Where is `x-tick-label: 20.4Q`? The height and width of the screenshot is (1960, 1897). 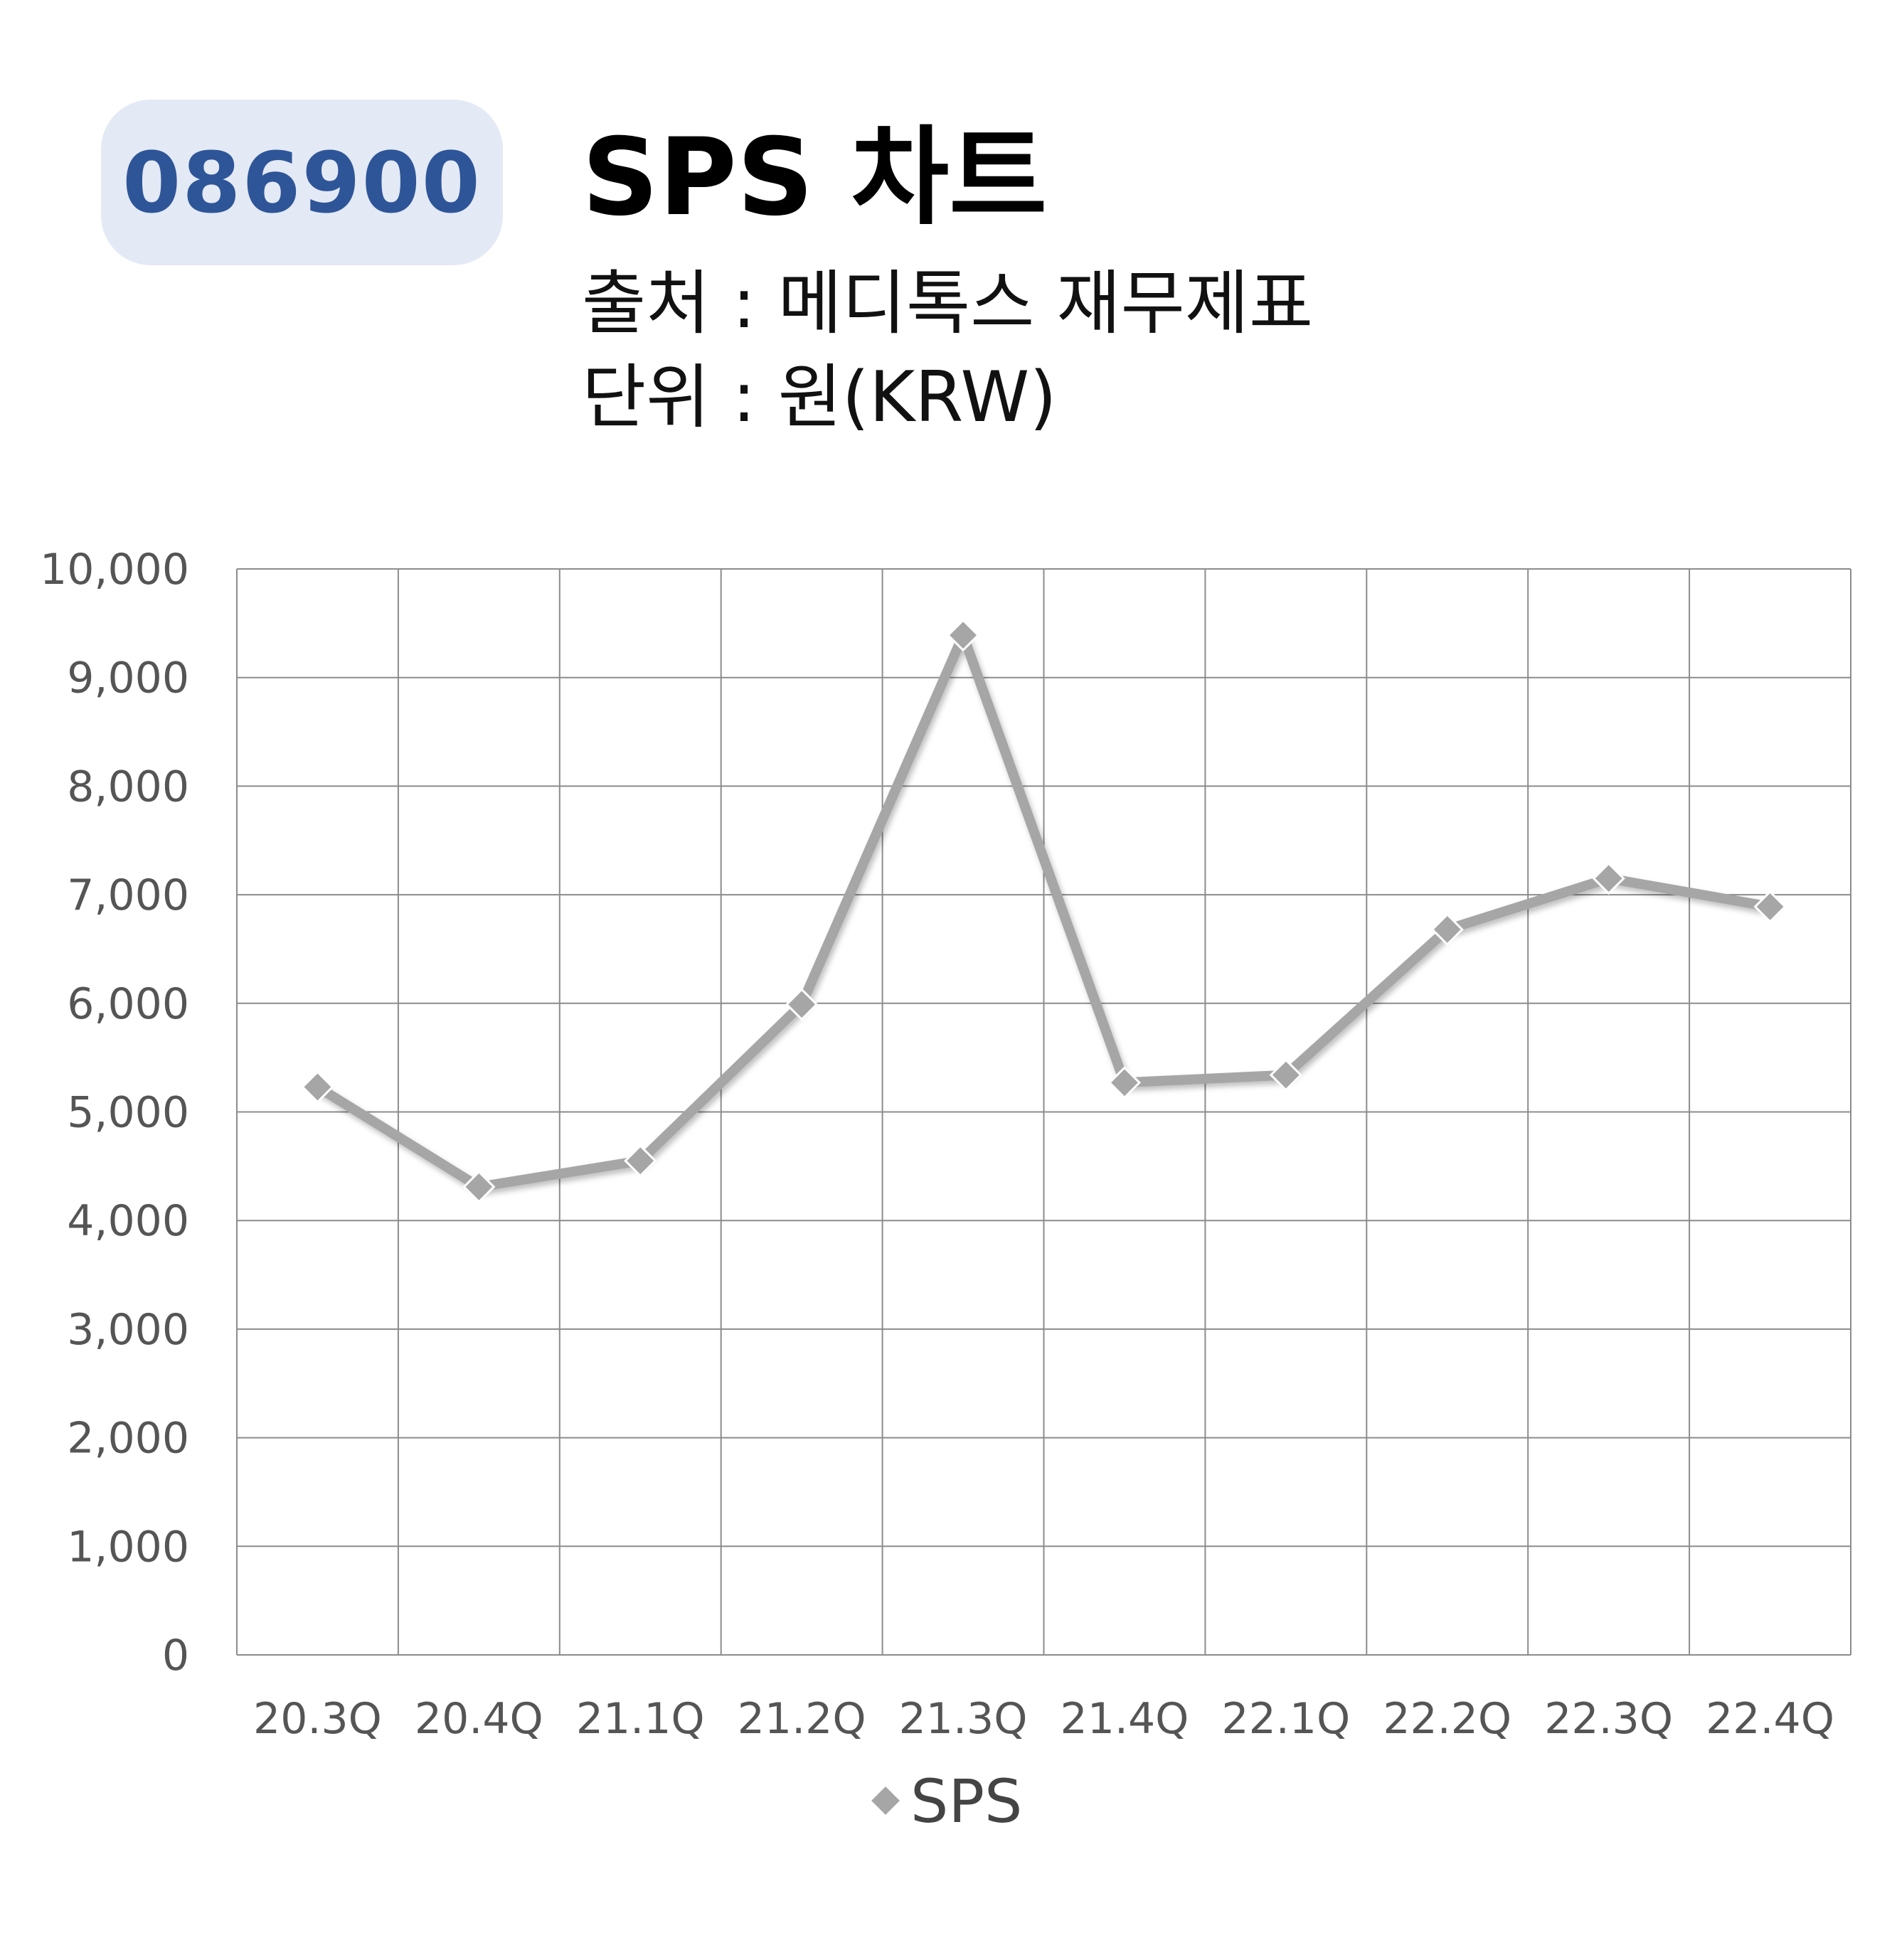 x-tick-label: 20.4Q is located at coordinates (479, 1719).